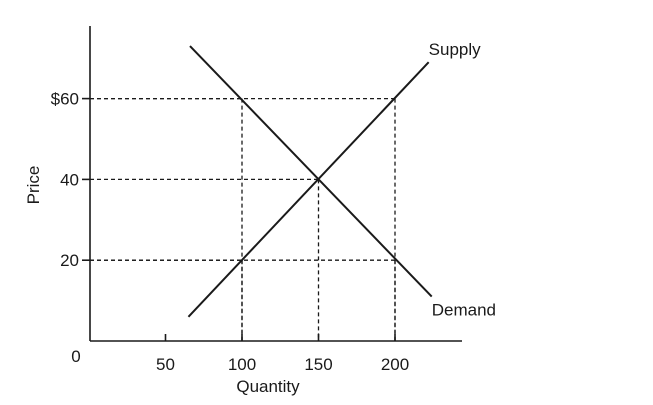  Describe the element at coordinates (318, 364) in the screenshot. I see `x-tick-label: 150` at that location.